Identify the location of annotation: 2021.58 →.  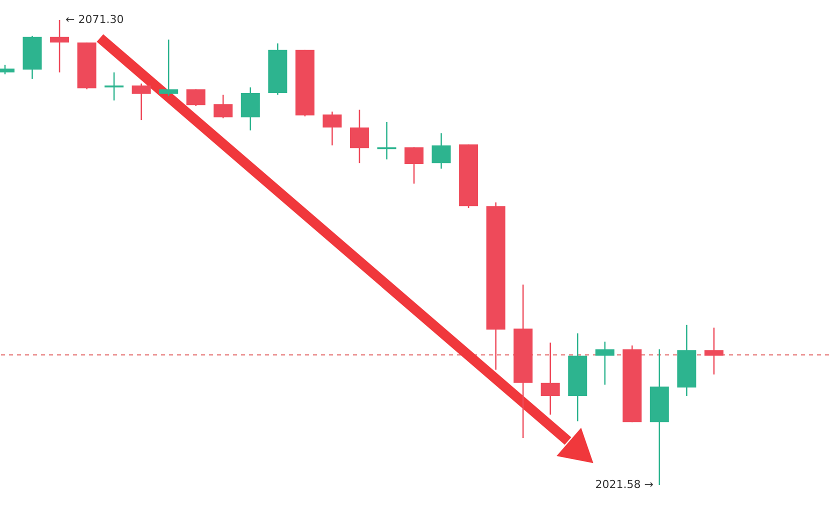
(624, 484).